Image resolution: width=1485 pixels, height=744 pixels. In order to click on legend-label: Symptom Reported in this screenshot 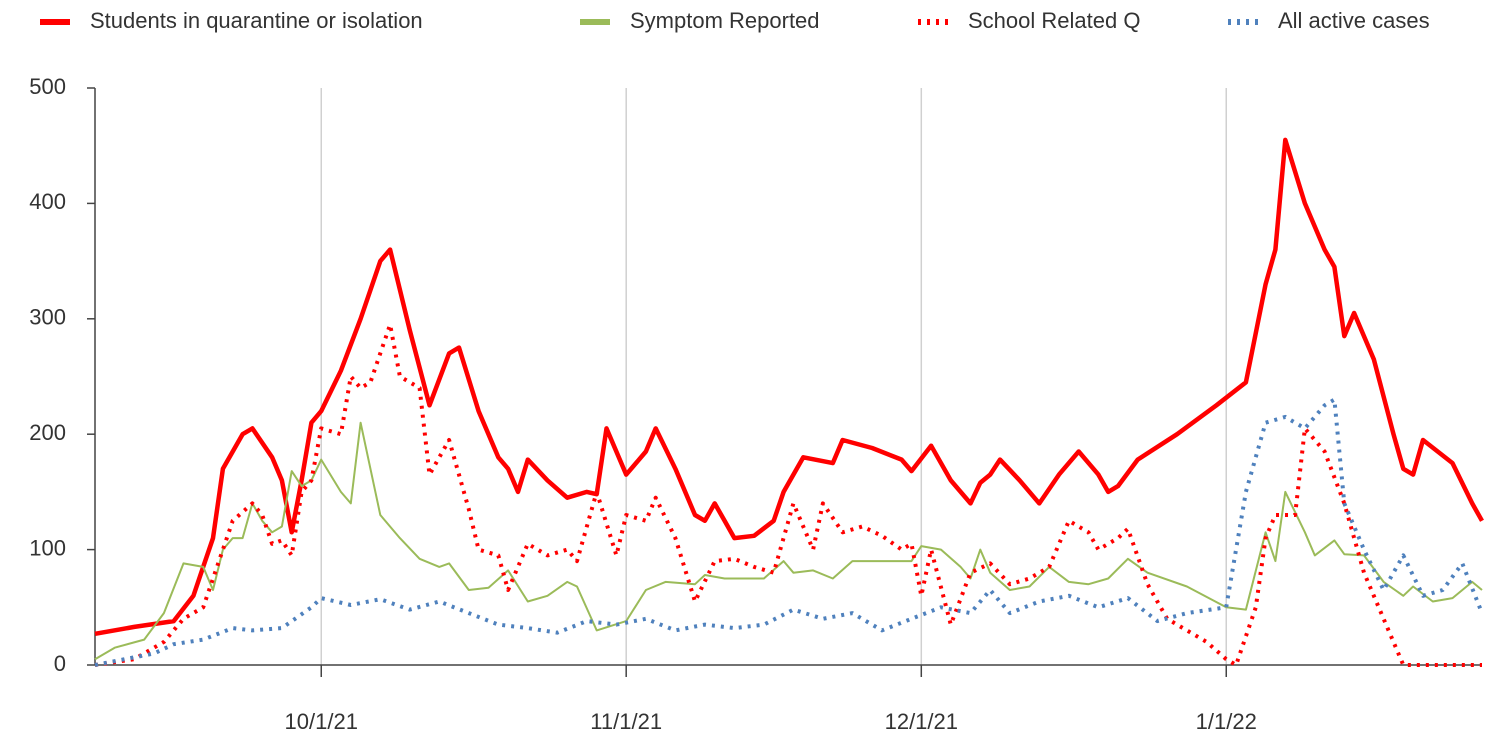, I will do `click(725, 20)`.